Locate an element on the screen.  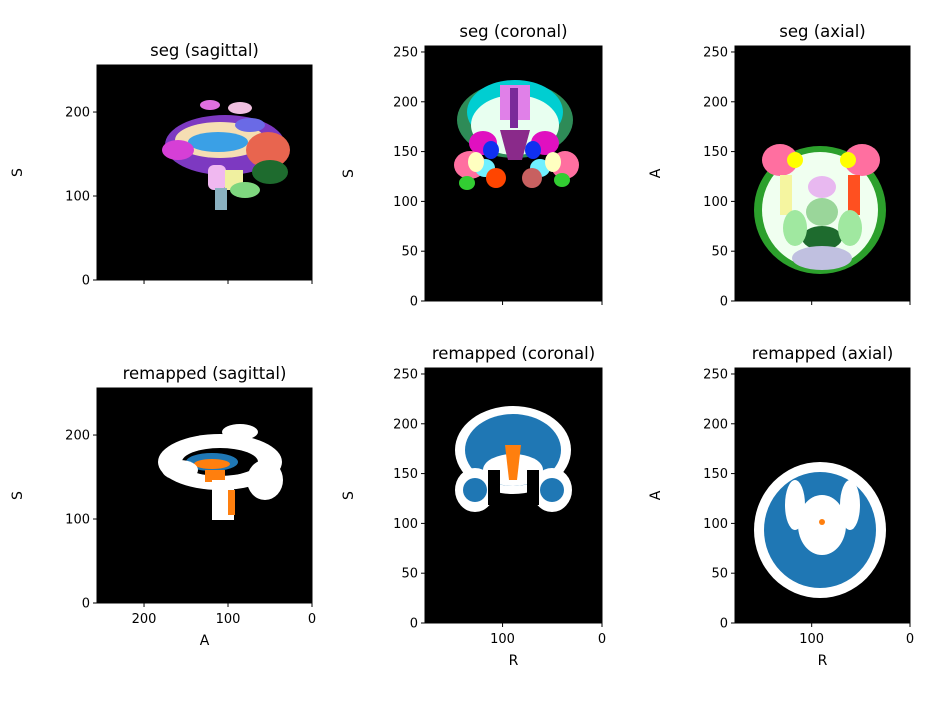
subplot-title: remapped (axial) is located at coordinates (823, 353).